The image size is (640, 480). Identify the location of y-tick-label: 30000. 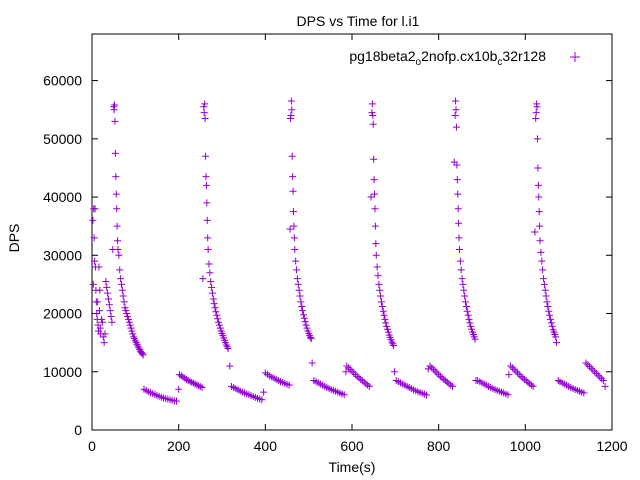
(62, 255).